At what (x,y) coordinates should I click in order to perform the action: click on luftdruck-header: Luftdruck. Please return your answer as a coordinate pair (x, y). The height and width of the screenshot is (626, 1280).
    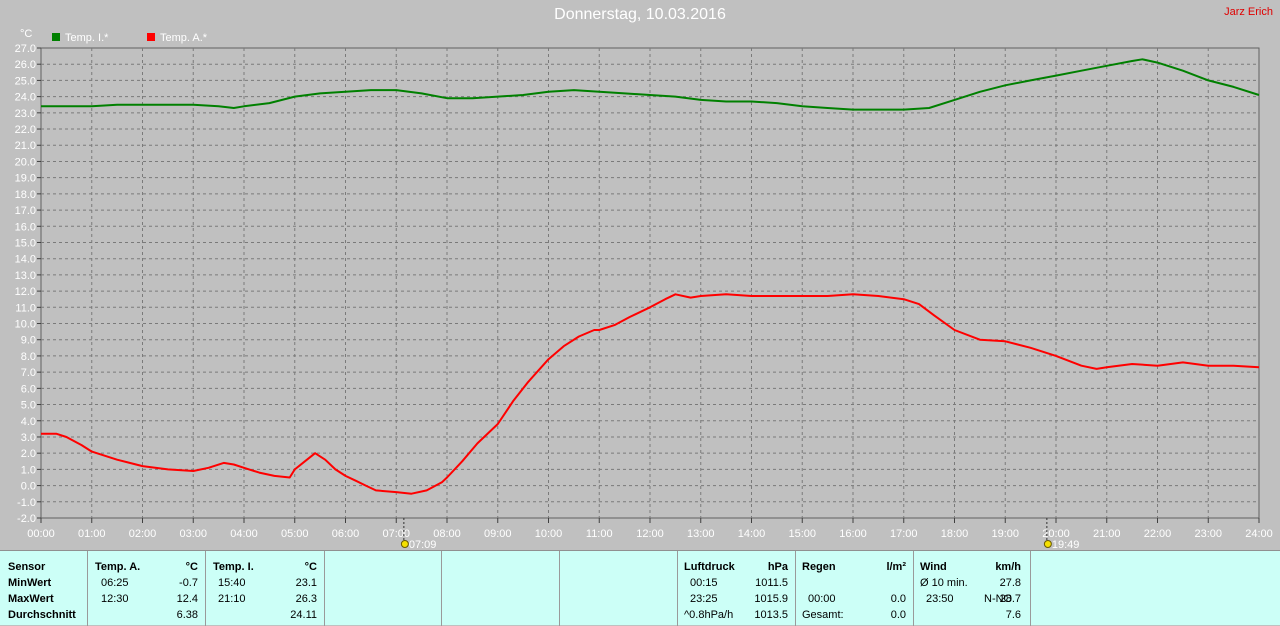
    Looking at the image, I should click on (709, 567).